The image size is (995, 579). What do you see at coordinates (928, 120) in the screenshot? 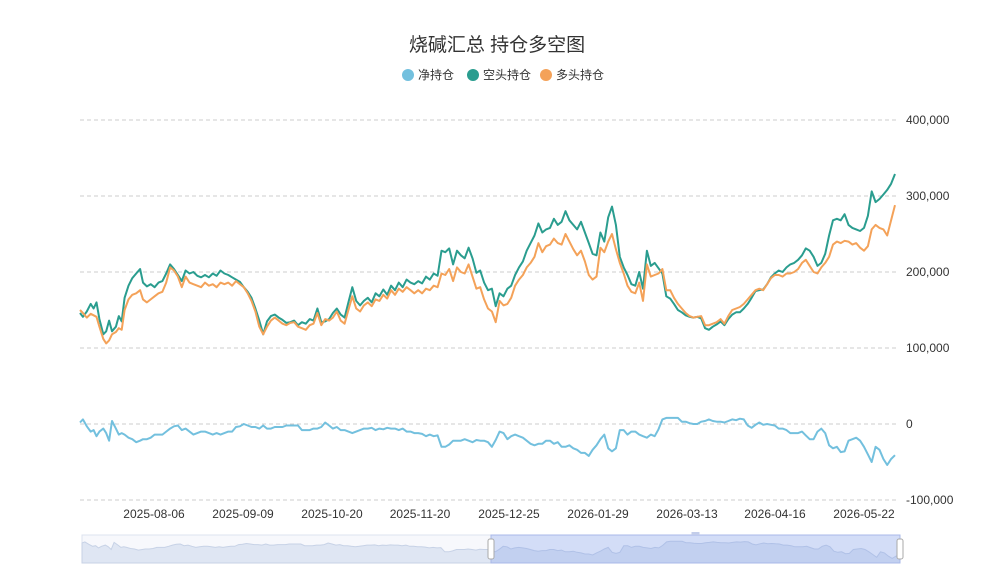
I see `y-tick-label: 400,000` at bounding box center [928, 120].